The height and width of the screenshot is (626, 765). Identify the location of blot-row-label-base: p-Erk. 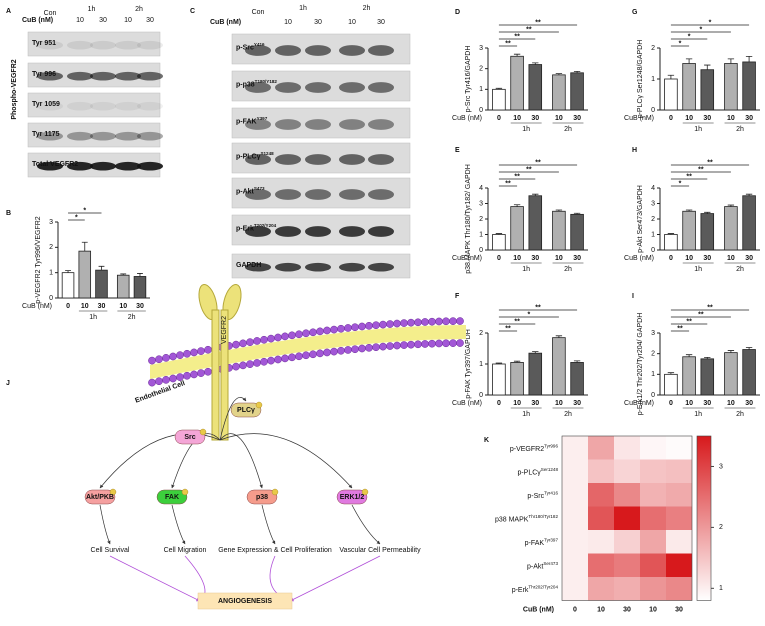
(245, 228).